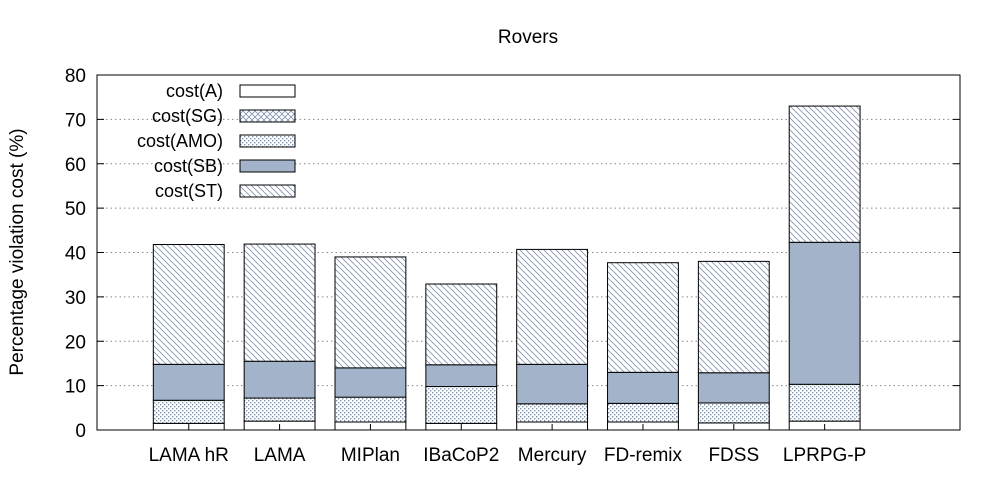 This screenshot has width=1000, height=480. I want to click on y-tick-label: 70, so click(75, 120).